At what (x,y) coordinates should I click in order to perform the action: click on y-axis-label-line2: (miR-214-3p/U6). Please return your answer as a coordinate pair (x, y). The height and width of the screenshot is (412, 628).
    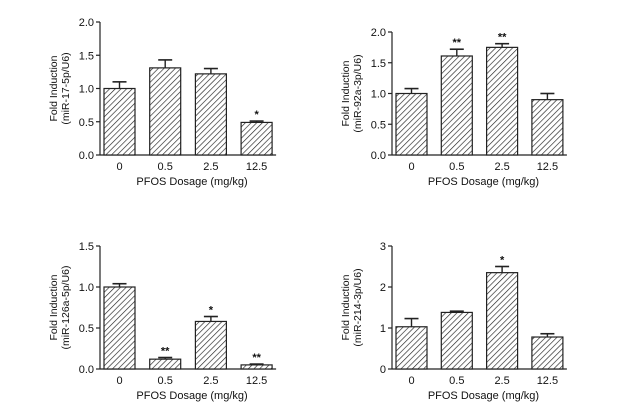
    Looking at the image, I should click on (358, 307).